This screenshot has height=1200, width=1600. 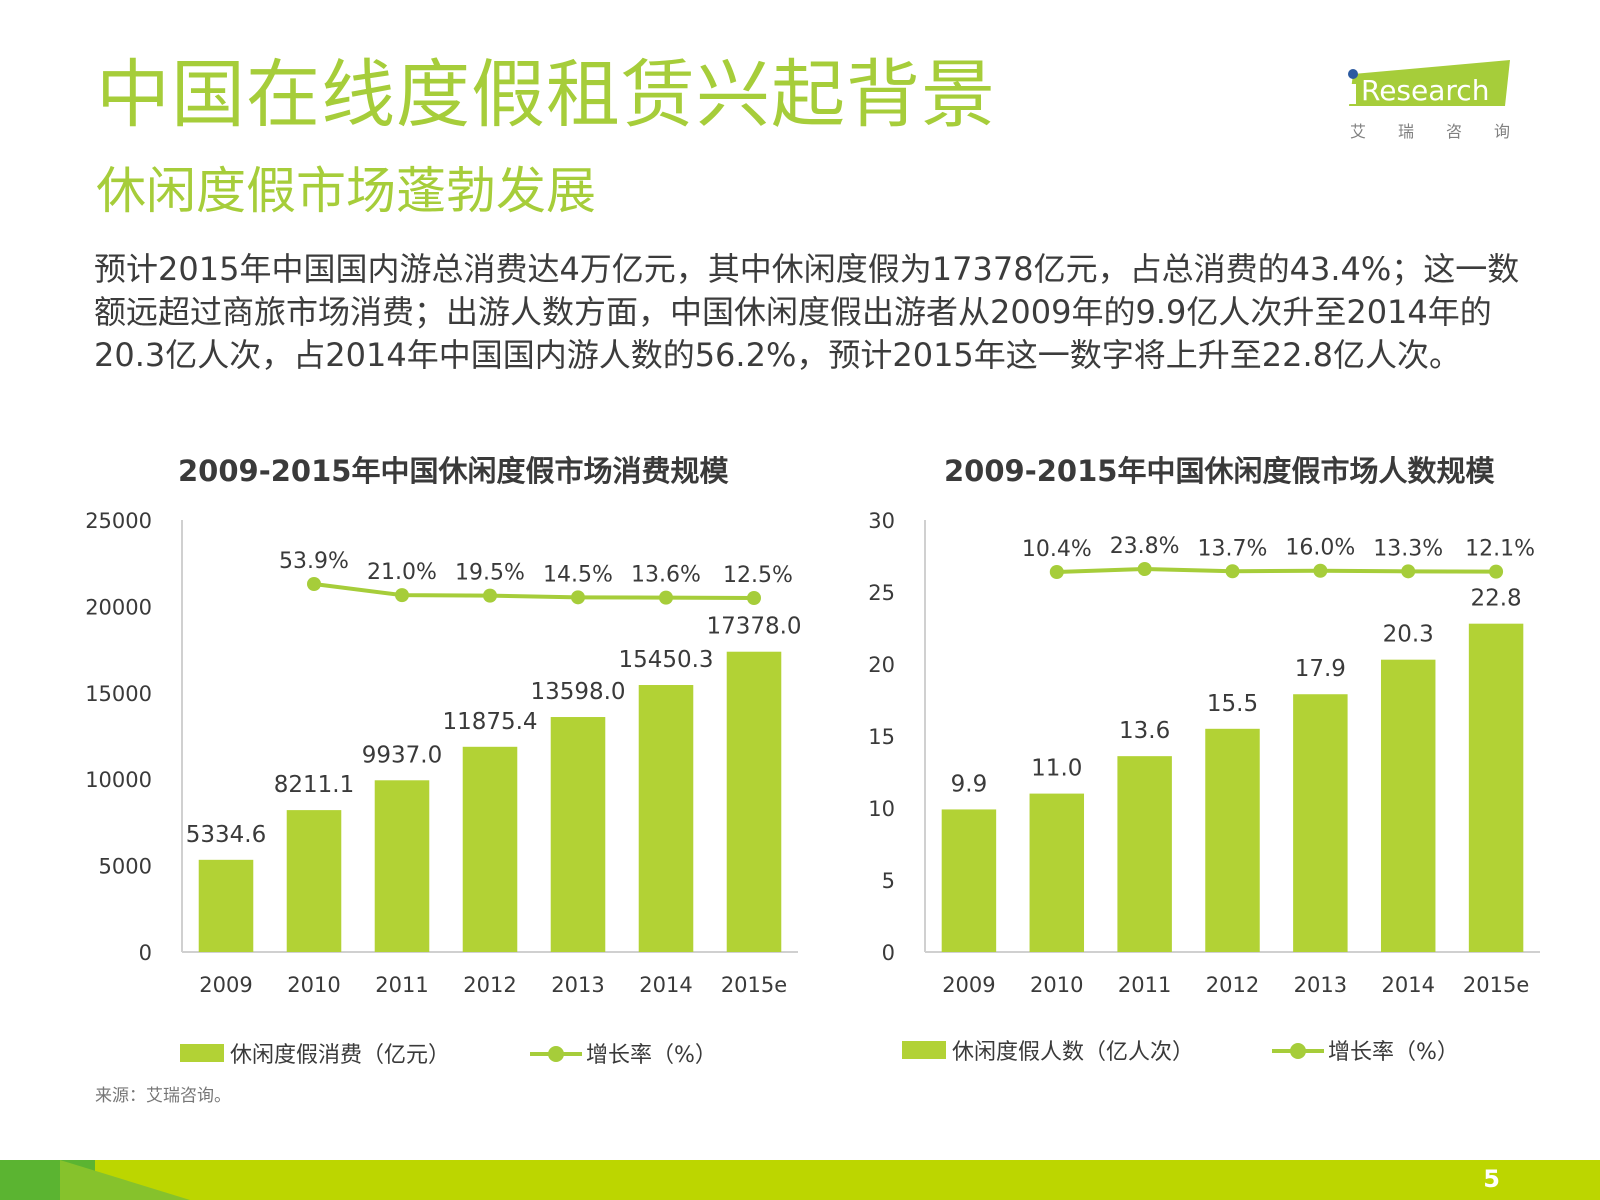 What do you see at coordinates (546, 95) in the screenshot?
I see `page-title: 中国在线度假租赁兴起背景` at bounding box center [546, 95].